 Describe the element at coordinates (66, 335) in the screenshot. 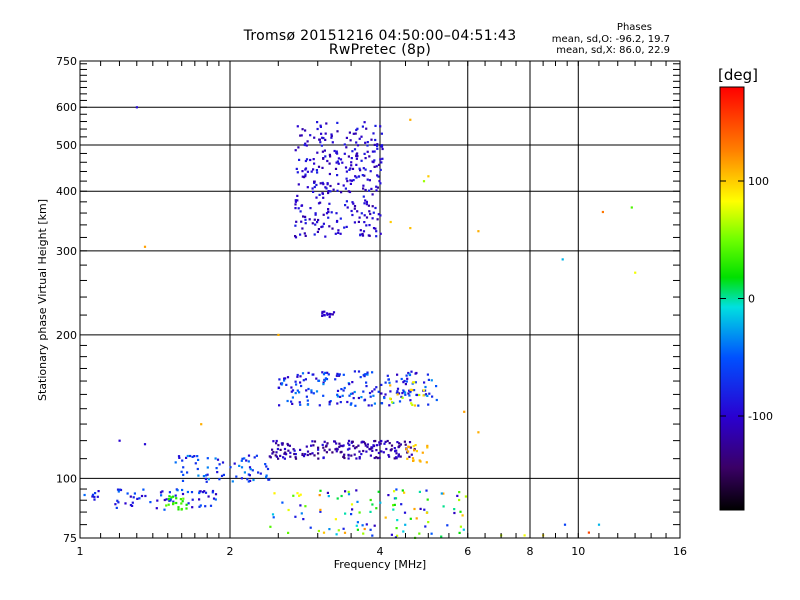

I see `y-tick-label: 200` at that location.